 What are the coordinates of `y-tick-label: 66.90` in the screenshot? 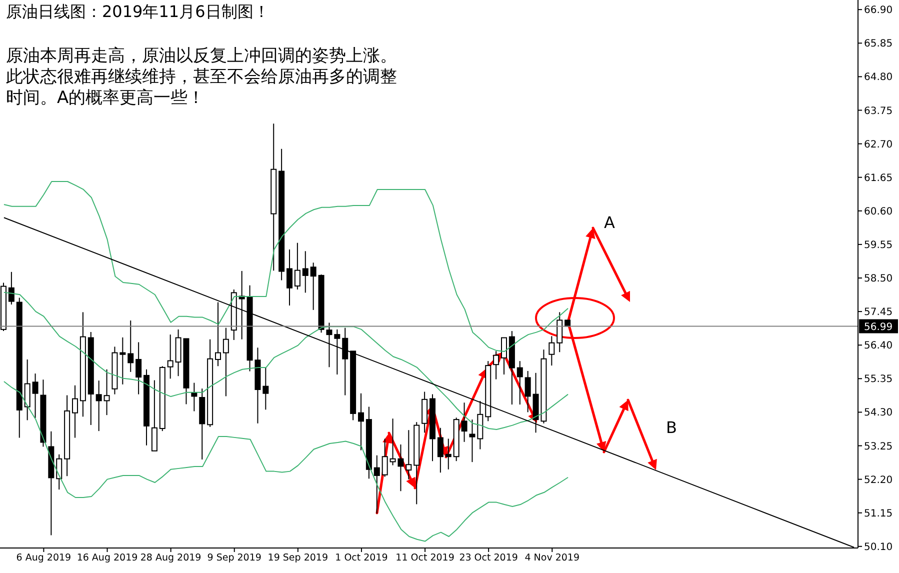 It's located at (878, 10).